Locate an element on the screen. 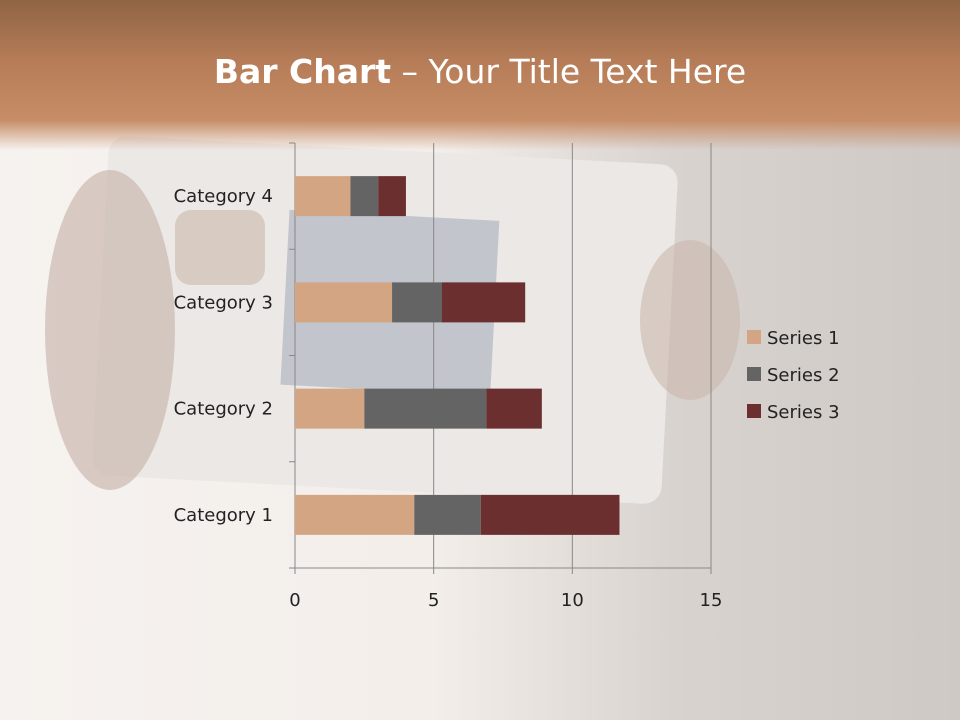 Image resolution: width=960 pixels, height=720 pixels. category-label: Category 4 is located at coordinates (223, 196).